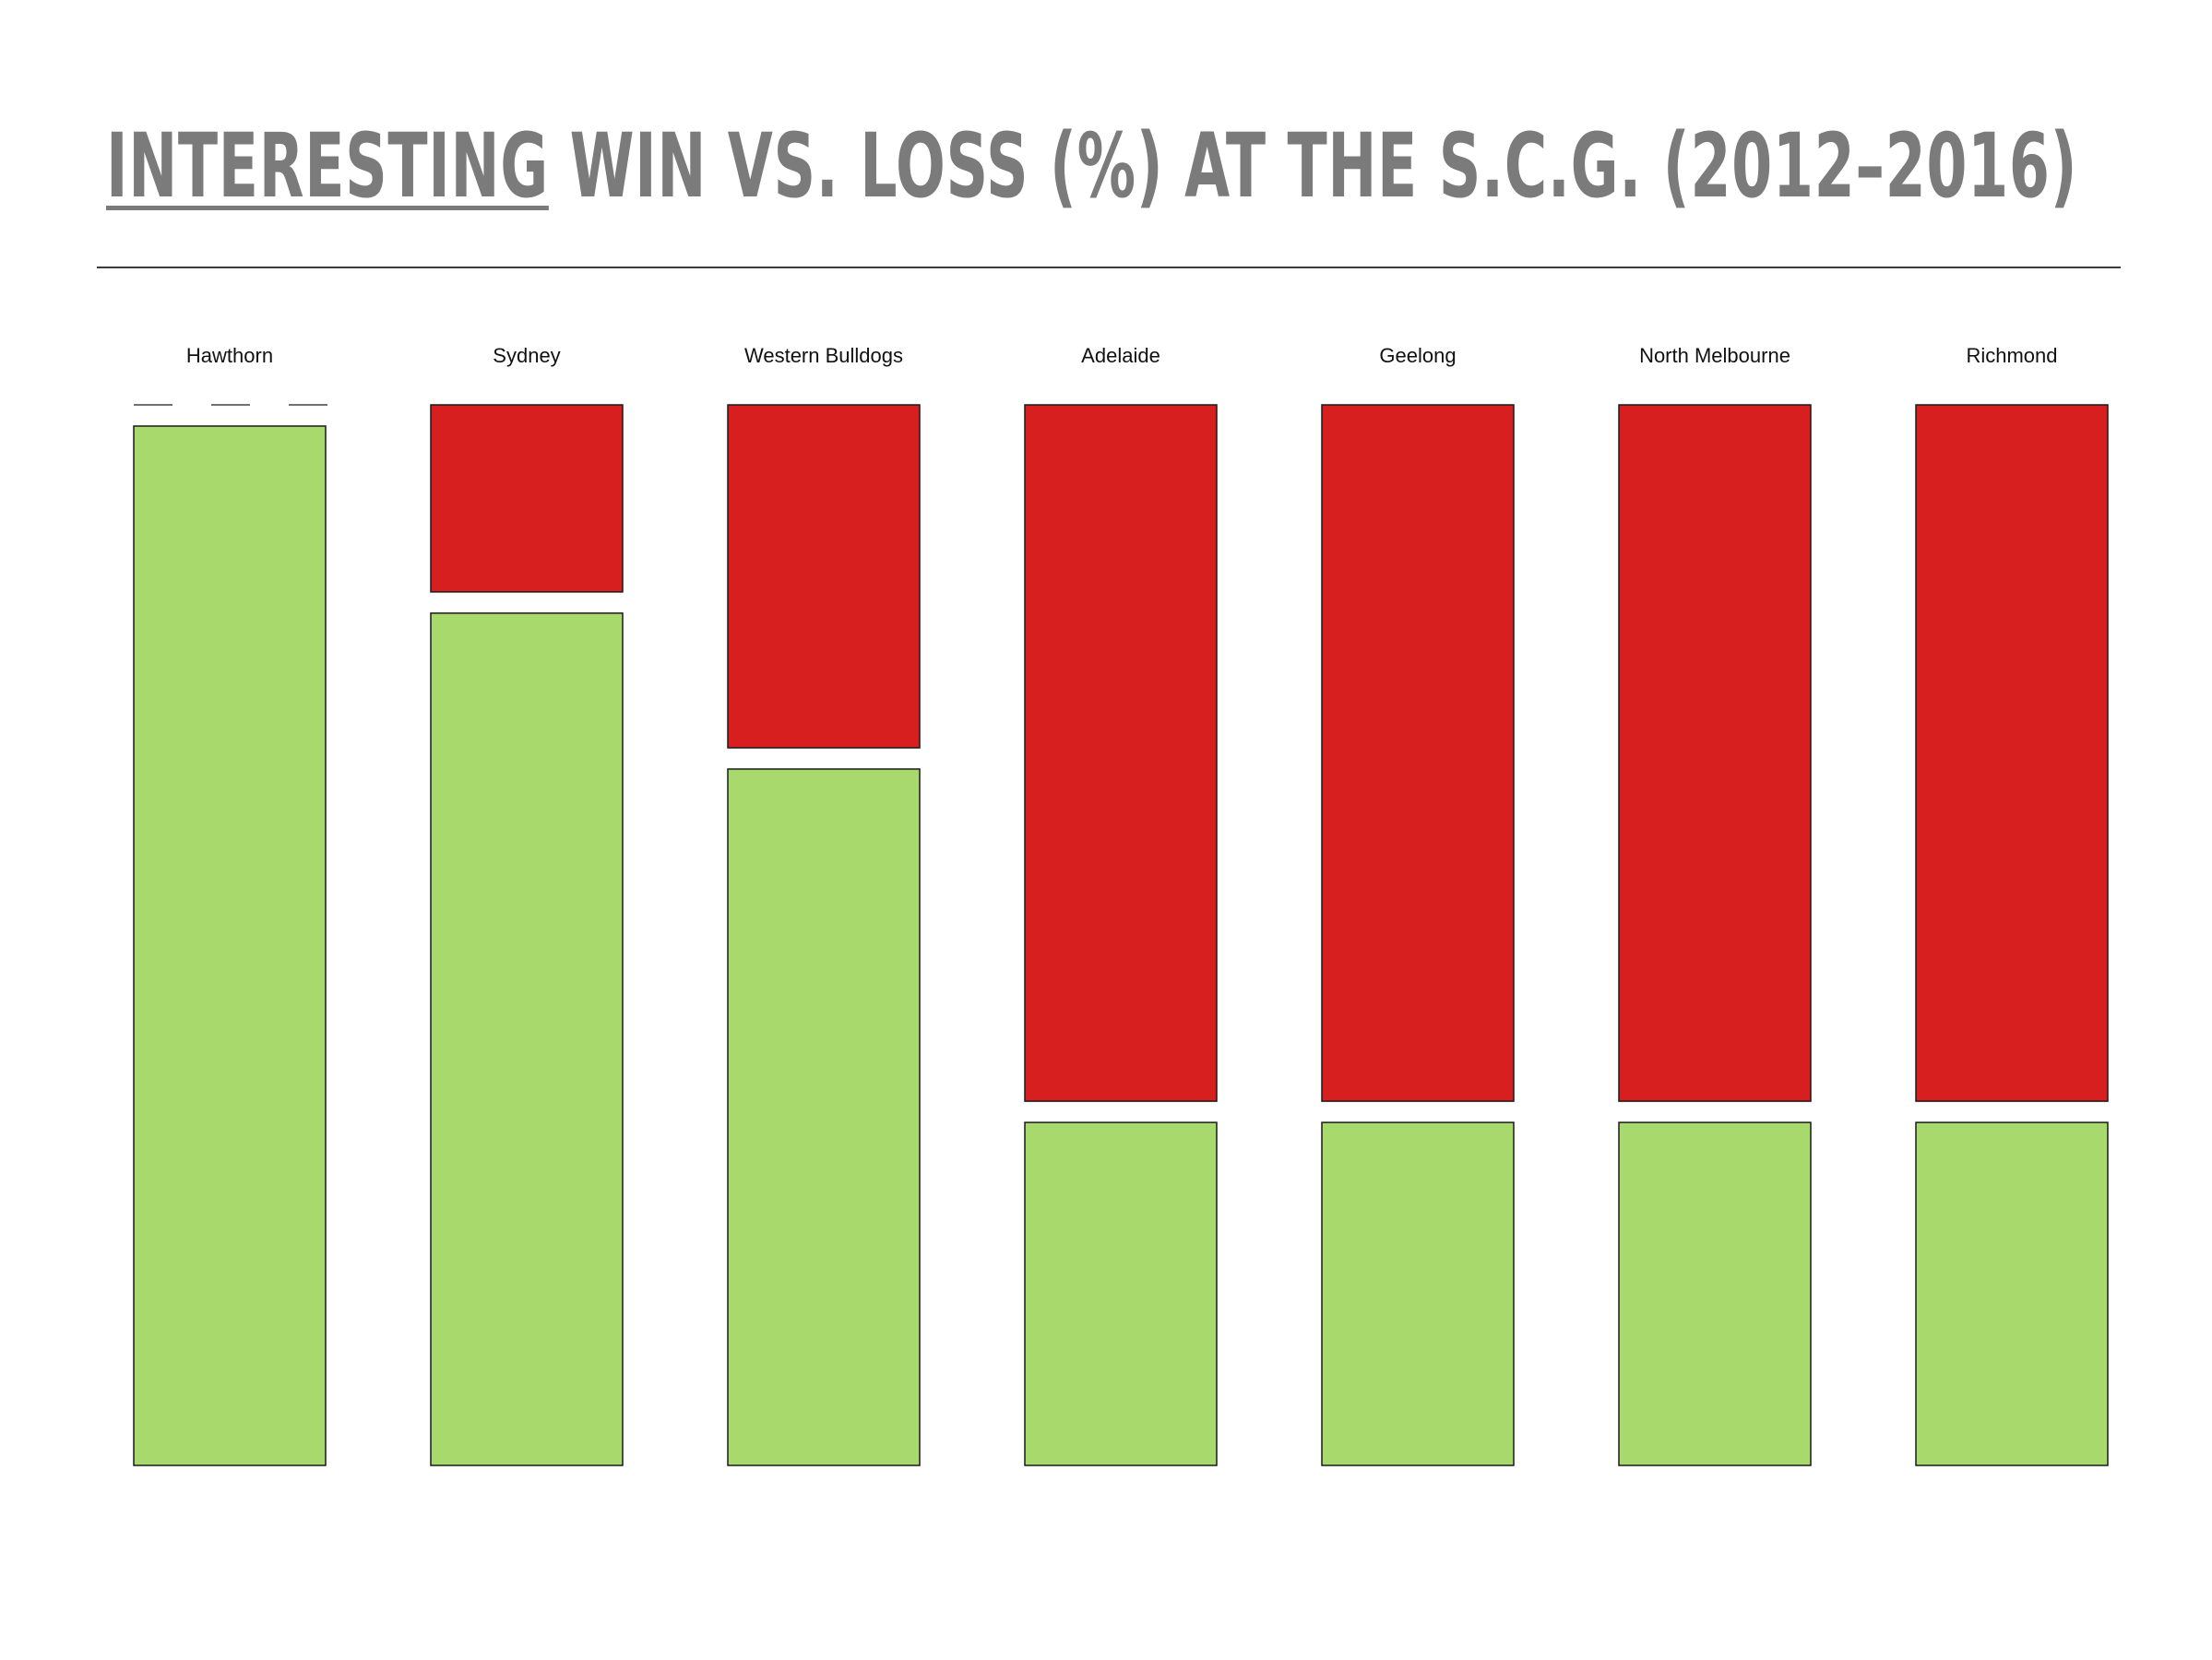 The image size is (2212, 1660). What do you see at coordinates (527, 355) in the screenshot?
I see `team-label-sydney: Sydney` at bounding box center [527, 355].